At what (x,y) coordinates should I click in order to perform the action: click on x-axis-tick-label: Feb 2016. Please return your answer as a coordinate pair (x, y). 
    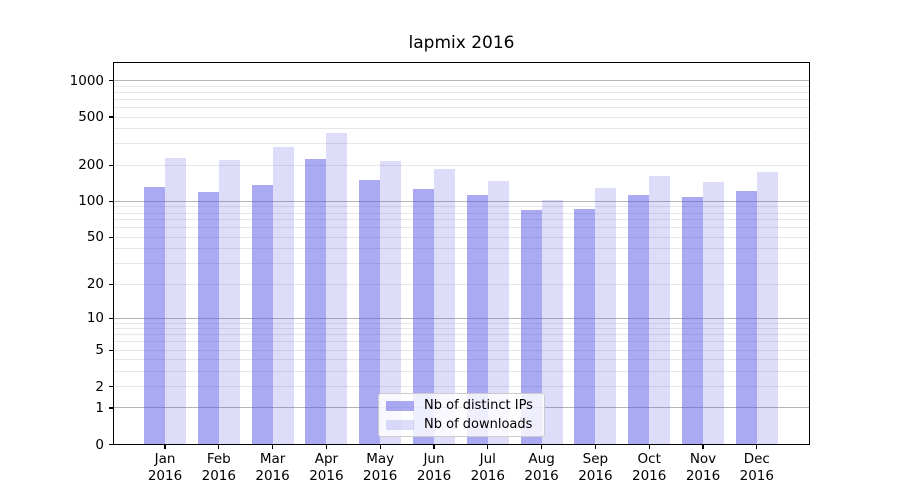
    Looking at the image, I should click on (219, 467).